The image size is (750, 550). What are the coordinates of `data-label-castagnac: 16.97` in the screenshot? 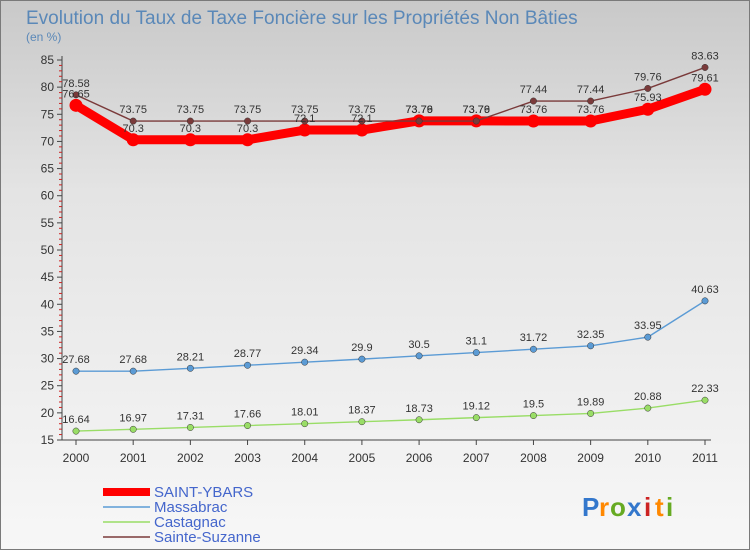 It's located at (133, 418).